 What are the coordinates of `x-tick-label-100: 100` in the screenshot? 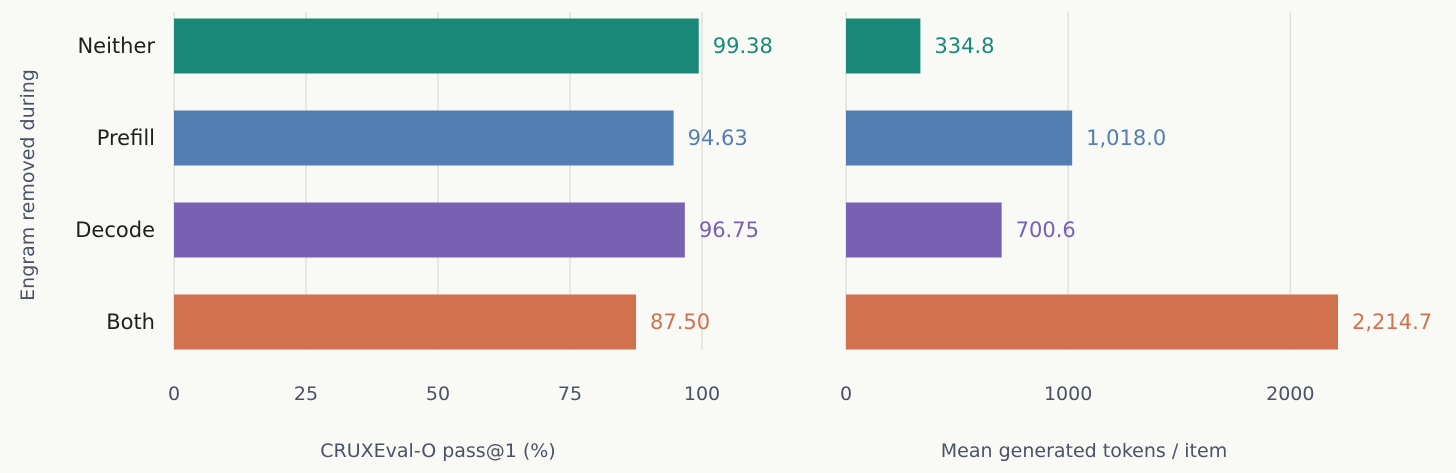 It's located at (702, 394).